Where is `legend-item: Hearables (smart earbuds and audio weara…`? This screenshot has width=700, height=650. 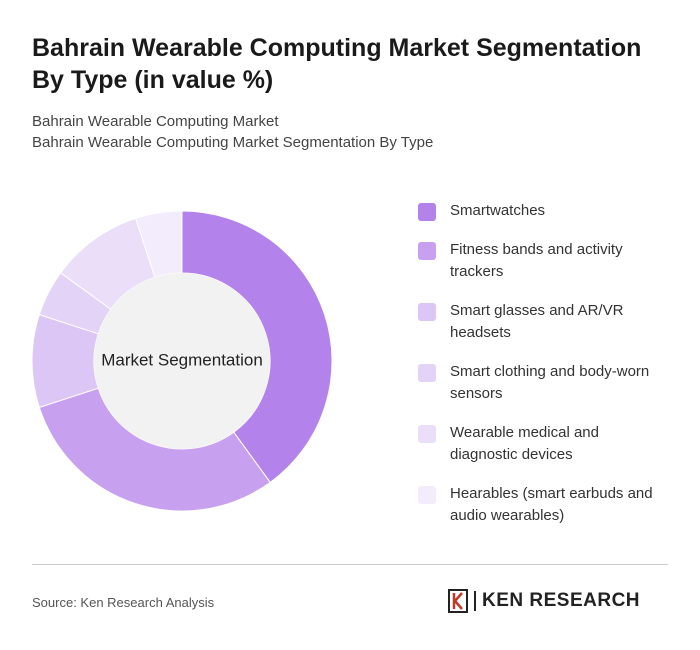
legend-item: Hearables (smart earbuds and audio weara… is located at coordinates (541, 505).